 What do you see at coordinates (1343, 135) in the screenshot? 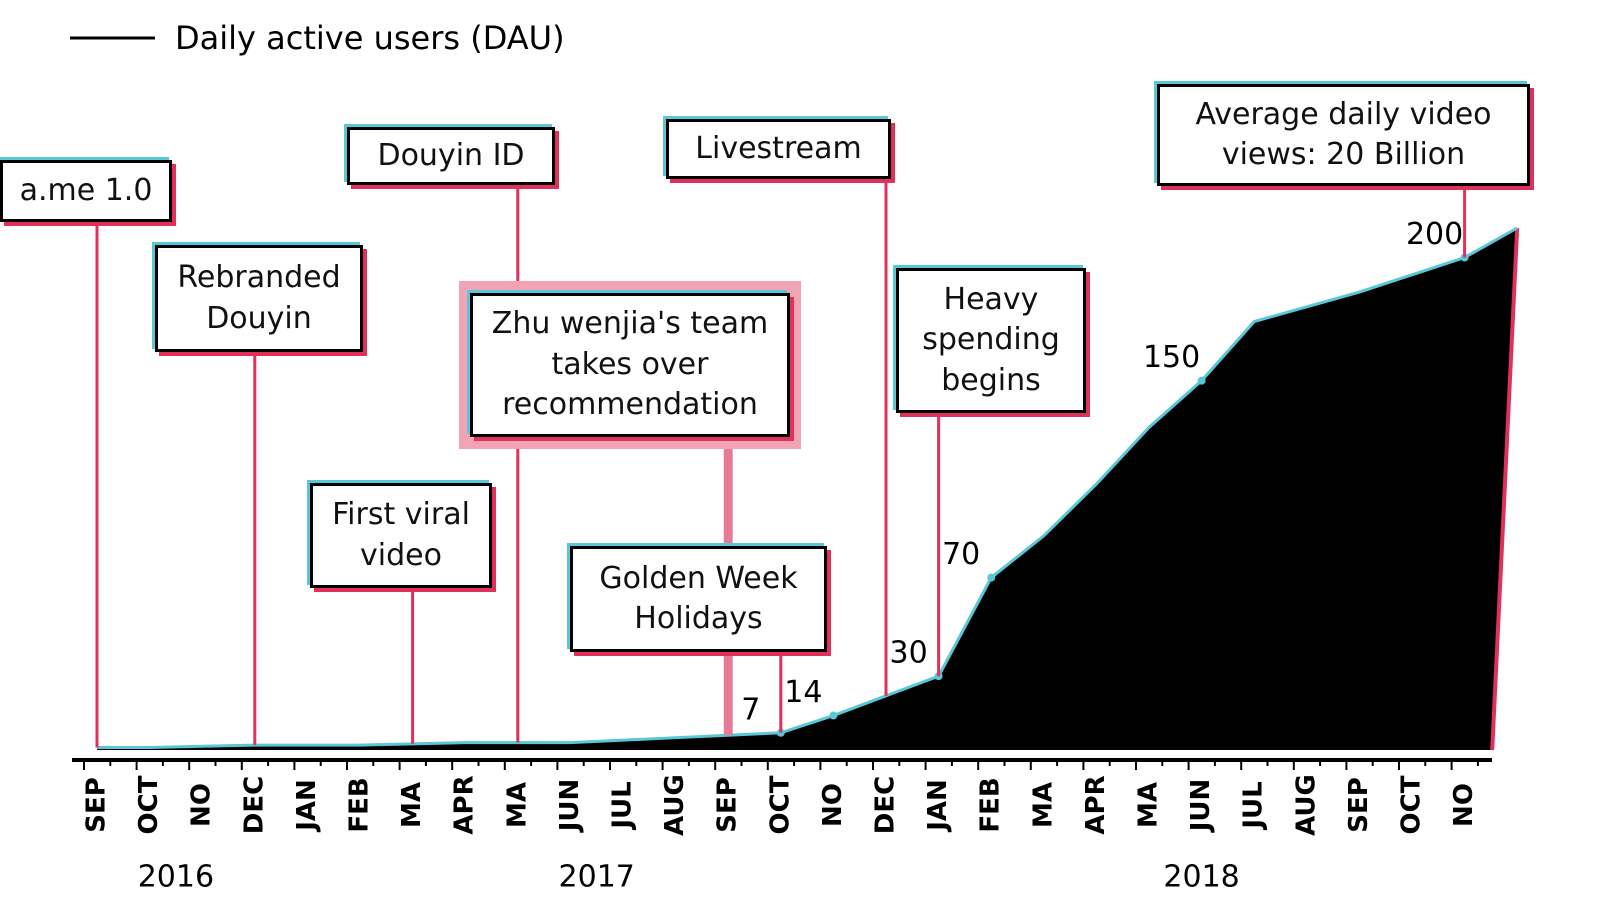
I see `annotation: Average daily video views: 20 Billion` at bounding box center [1343, 135].